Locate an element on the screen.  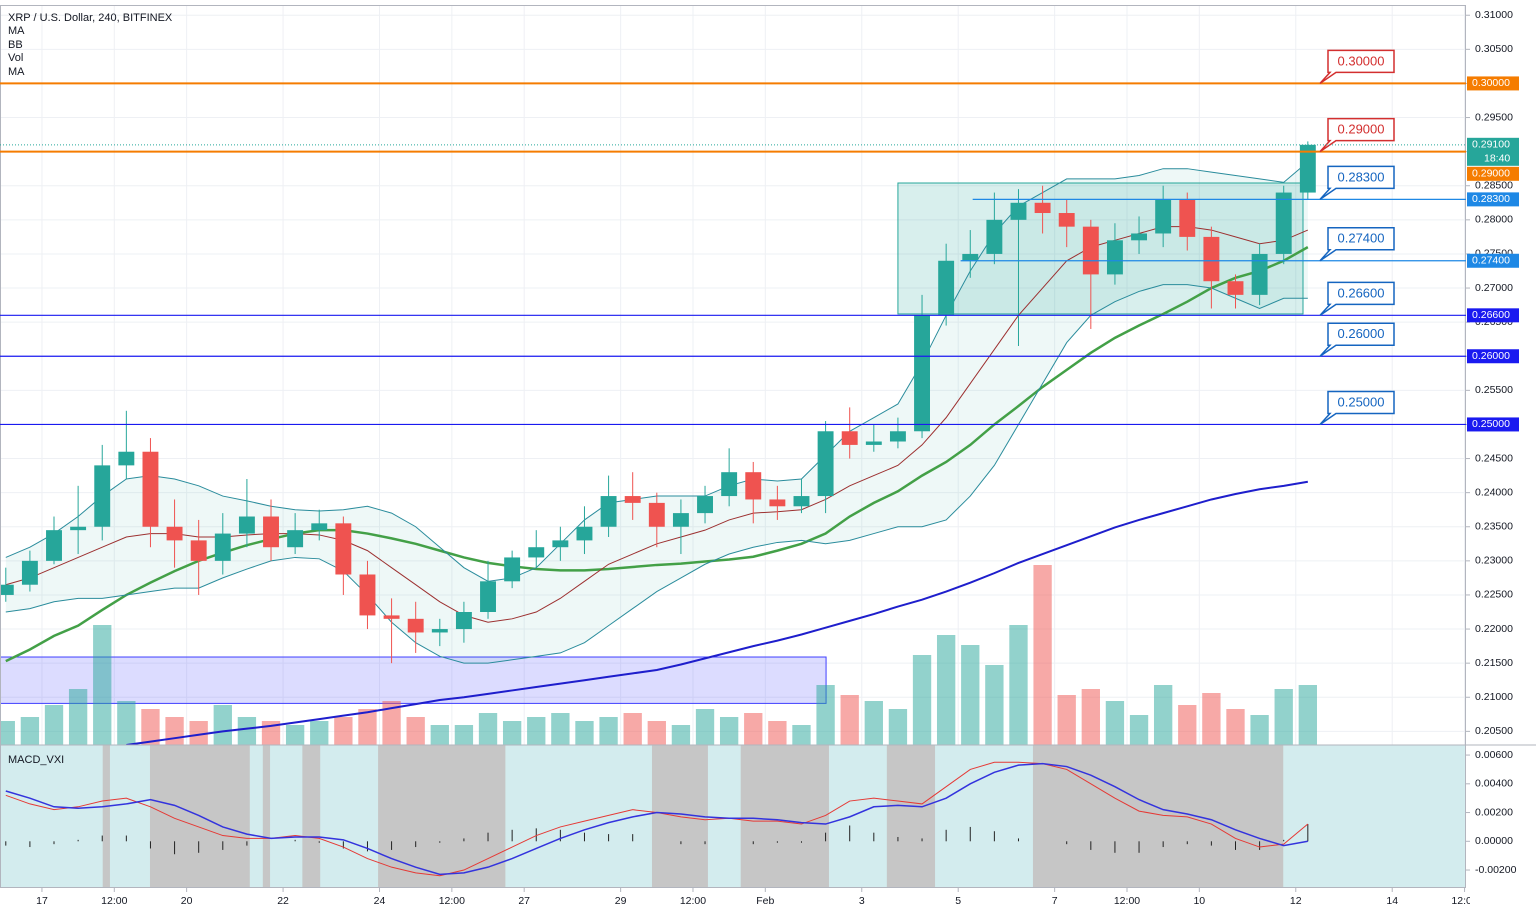
y-tick-label: 0.31000 is located at coordinates (1494, 15).